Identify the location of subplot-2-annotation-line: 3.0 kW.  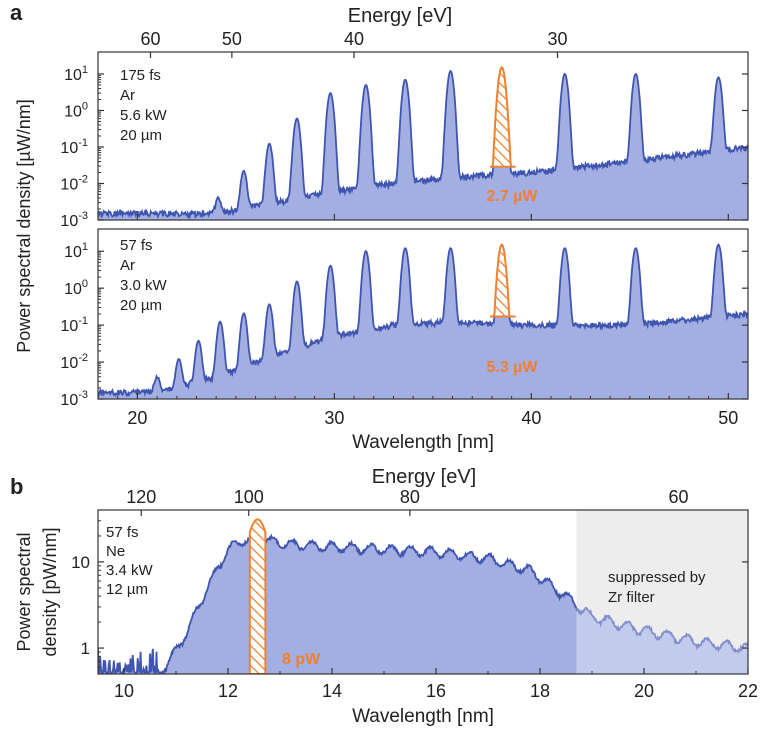
(144, 285).